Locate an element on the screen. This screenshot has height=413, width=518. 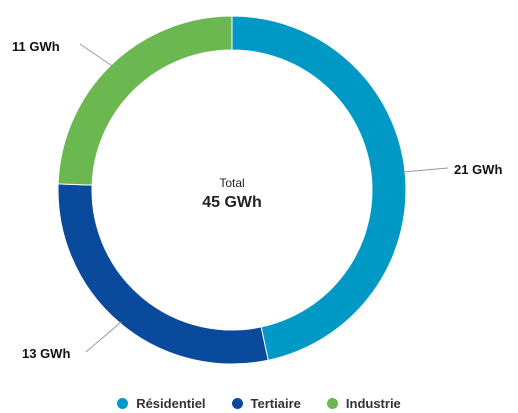
legend: Résidentiel Tertiaire Industrie is located at coordinates (259, 403).